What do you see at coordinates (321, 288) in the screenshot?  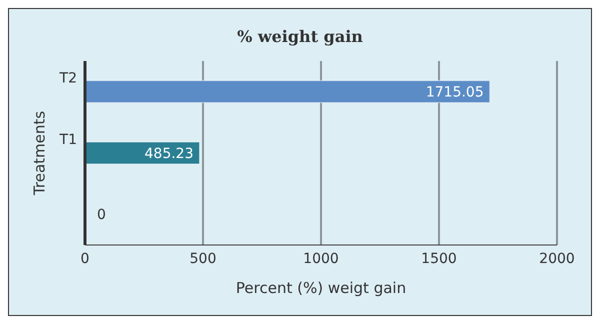 I see `x-axis-title: Percent (%) weigt gain` at bounding box center [321, 288].